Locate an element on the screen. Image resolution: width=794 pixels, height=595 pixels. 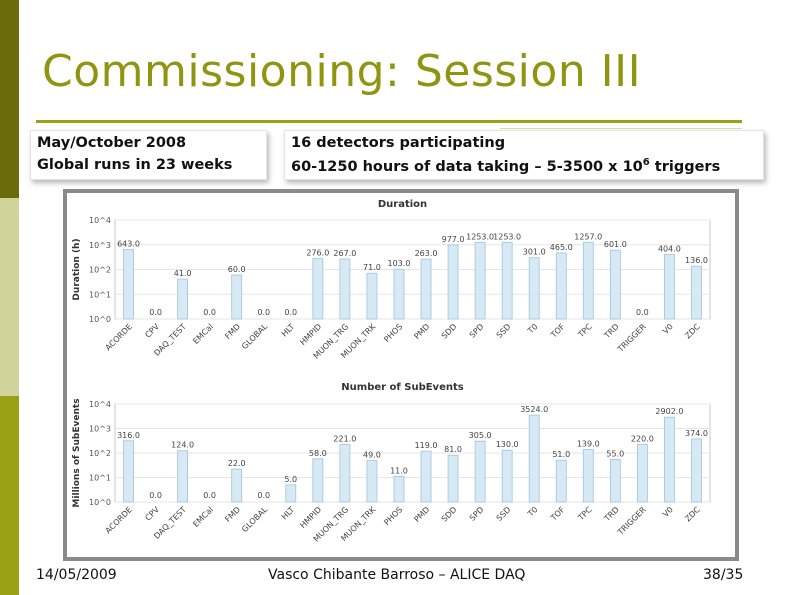
info-box-right-exponent: 6 is located at coordinates (646, 162).